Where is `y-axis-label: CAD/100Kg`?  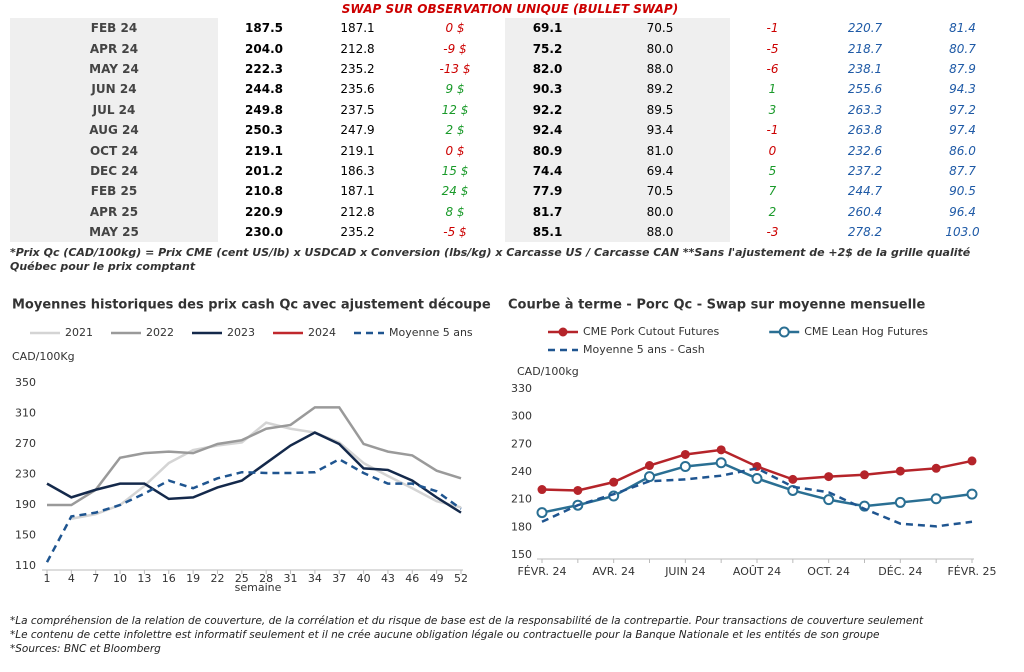 y-axis-label: CAD/100Kg is located at coordinates (43, 356).